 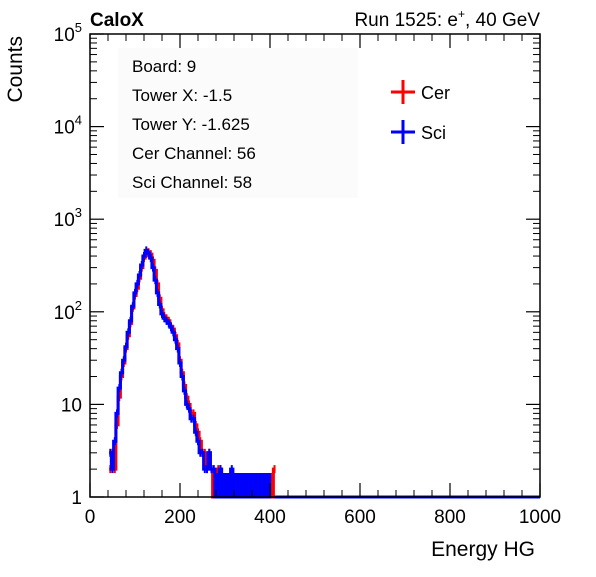 I want to click on y-tick-label: 1, so click(x=76, y=498).